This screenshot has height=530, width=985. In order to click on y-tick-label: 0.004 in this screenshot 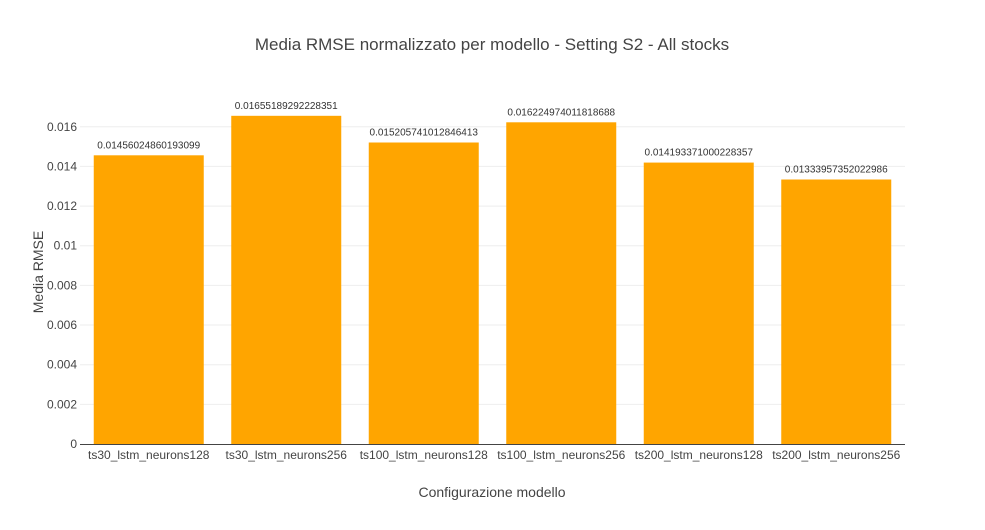, I will do `click(62, 365)`.